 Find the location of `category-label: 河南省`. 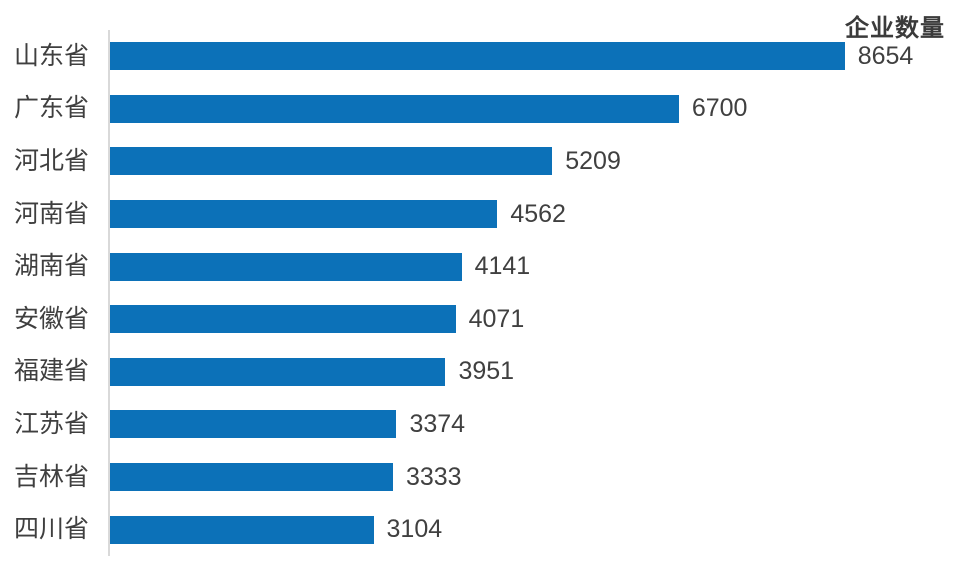

category-label: 河南省 is located at coordinates (51, 214).